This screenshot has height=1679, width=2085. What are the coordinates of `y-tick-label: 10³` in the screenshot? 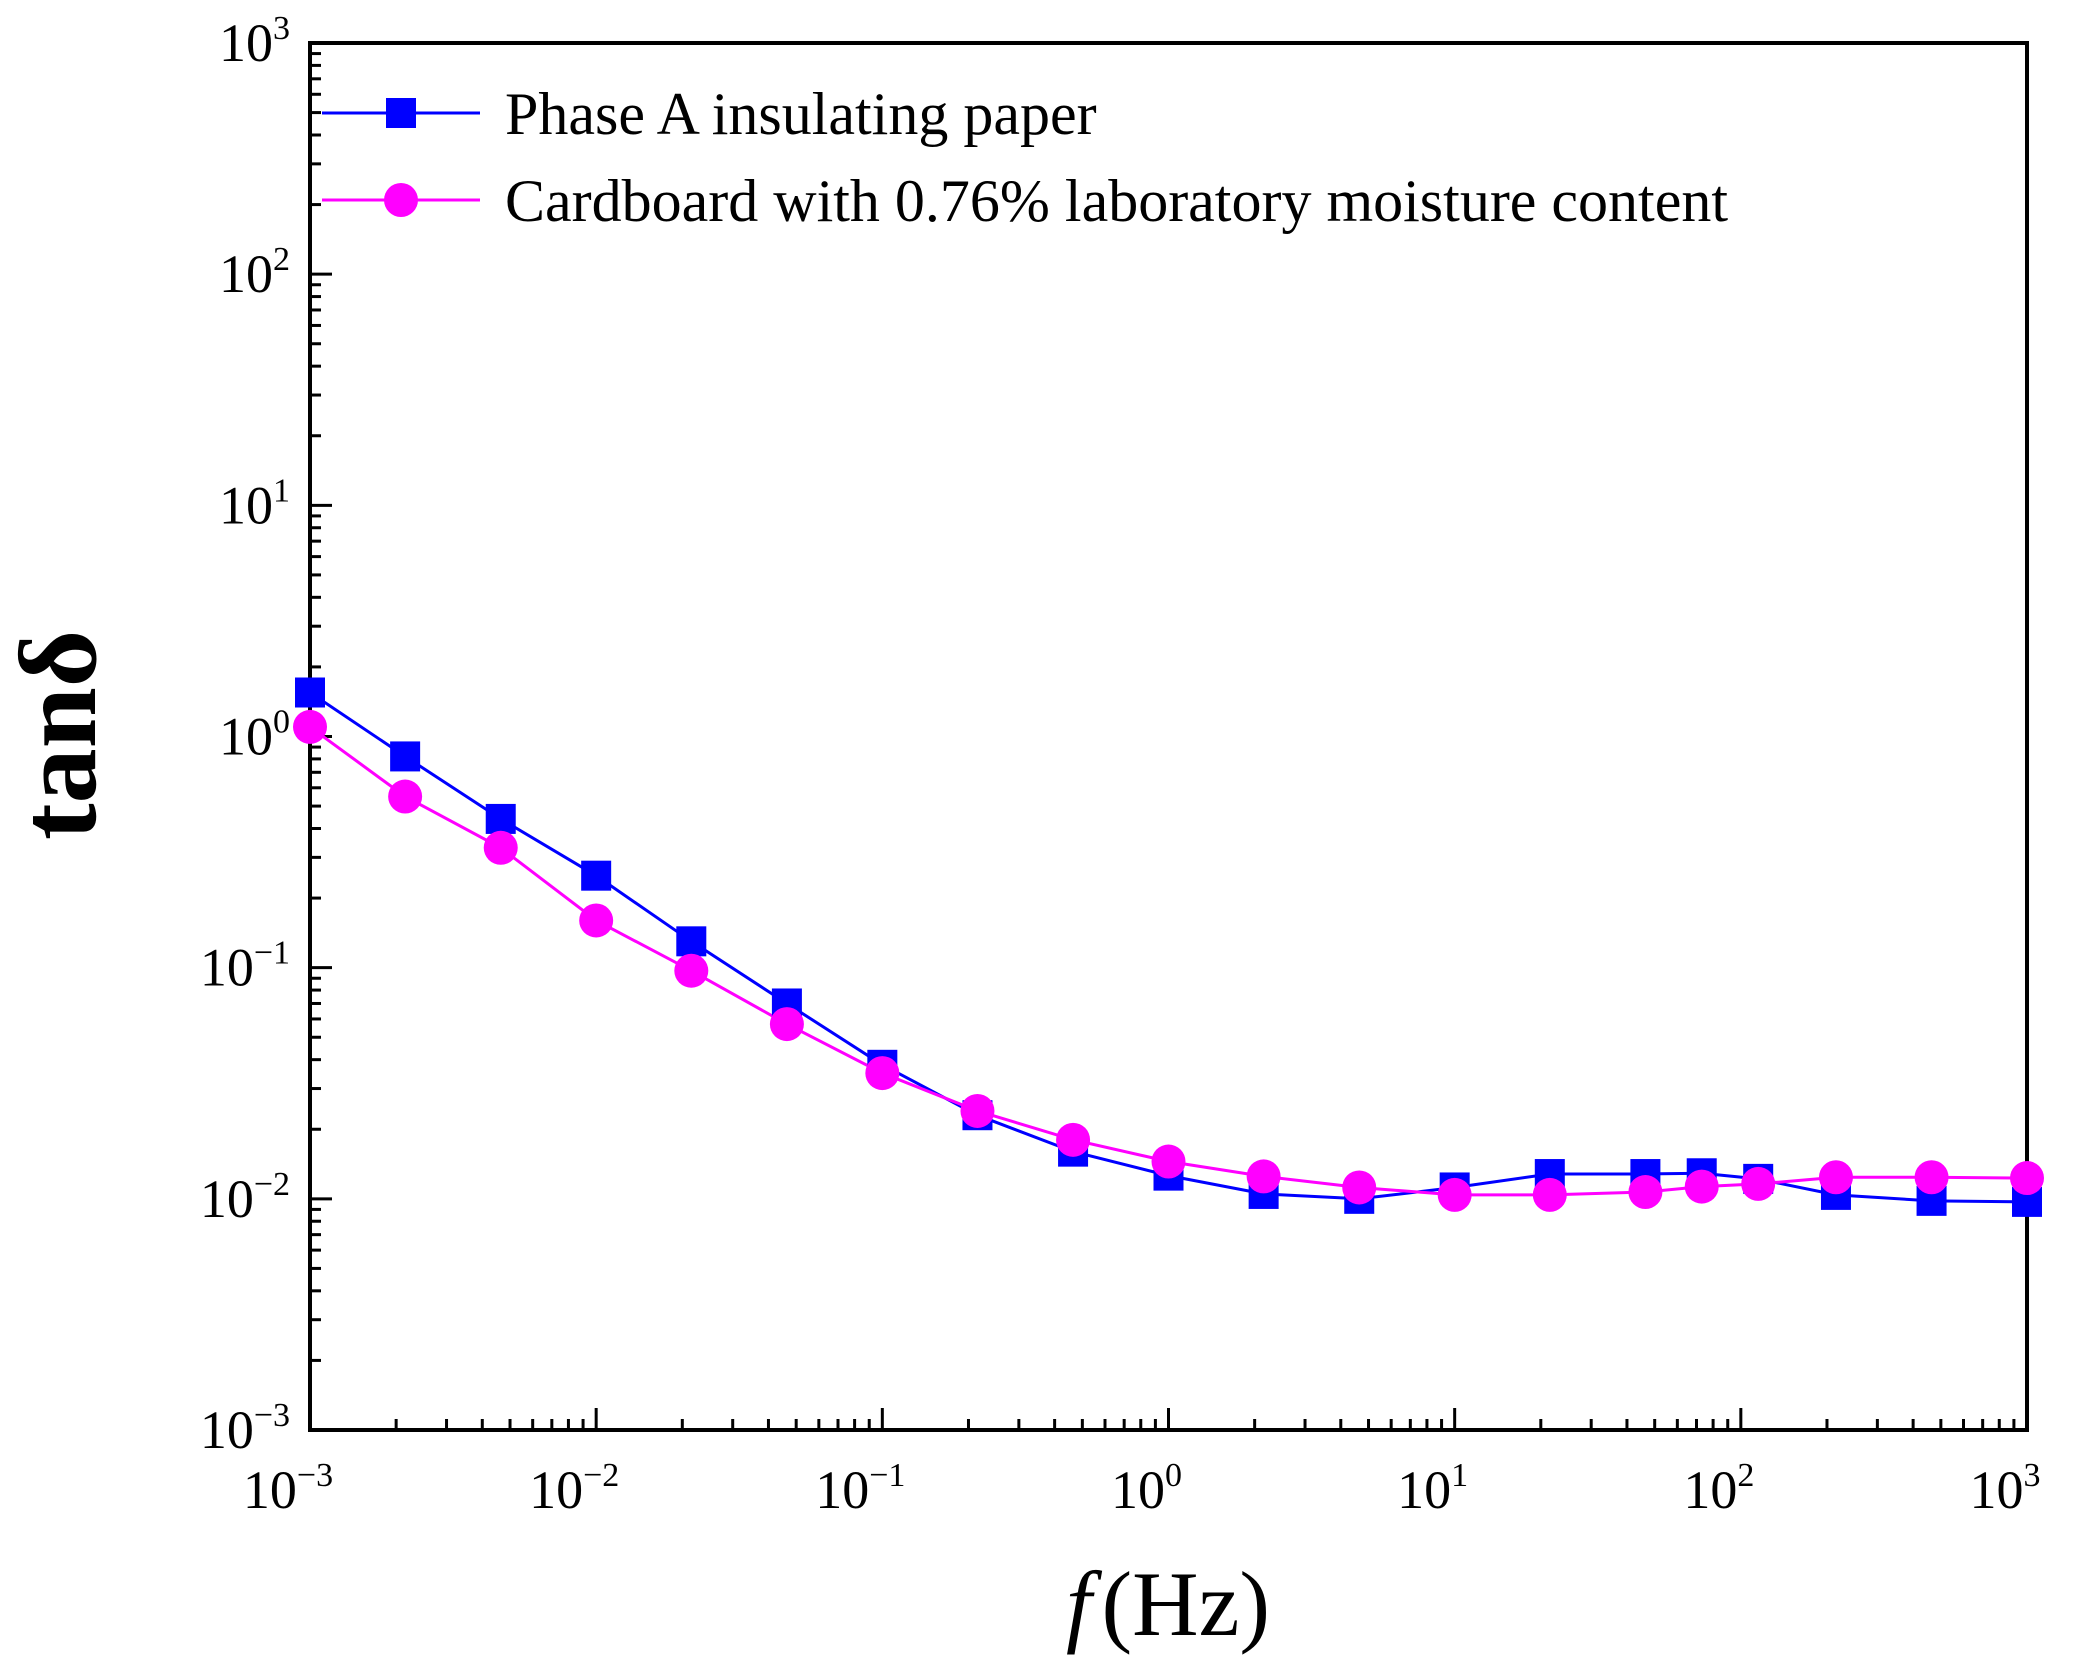 It's located at (254, 41).